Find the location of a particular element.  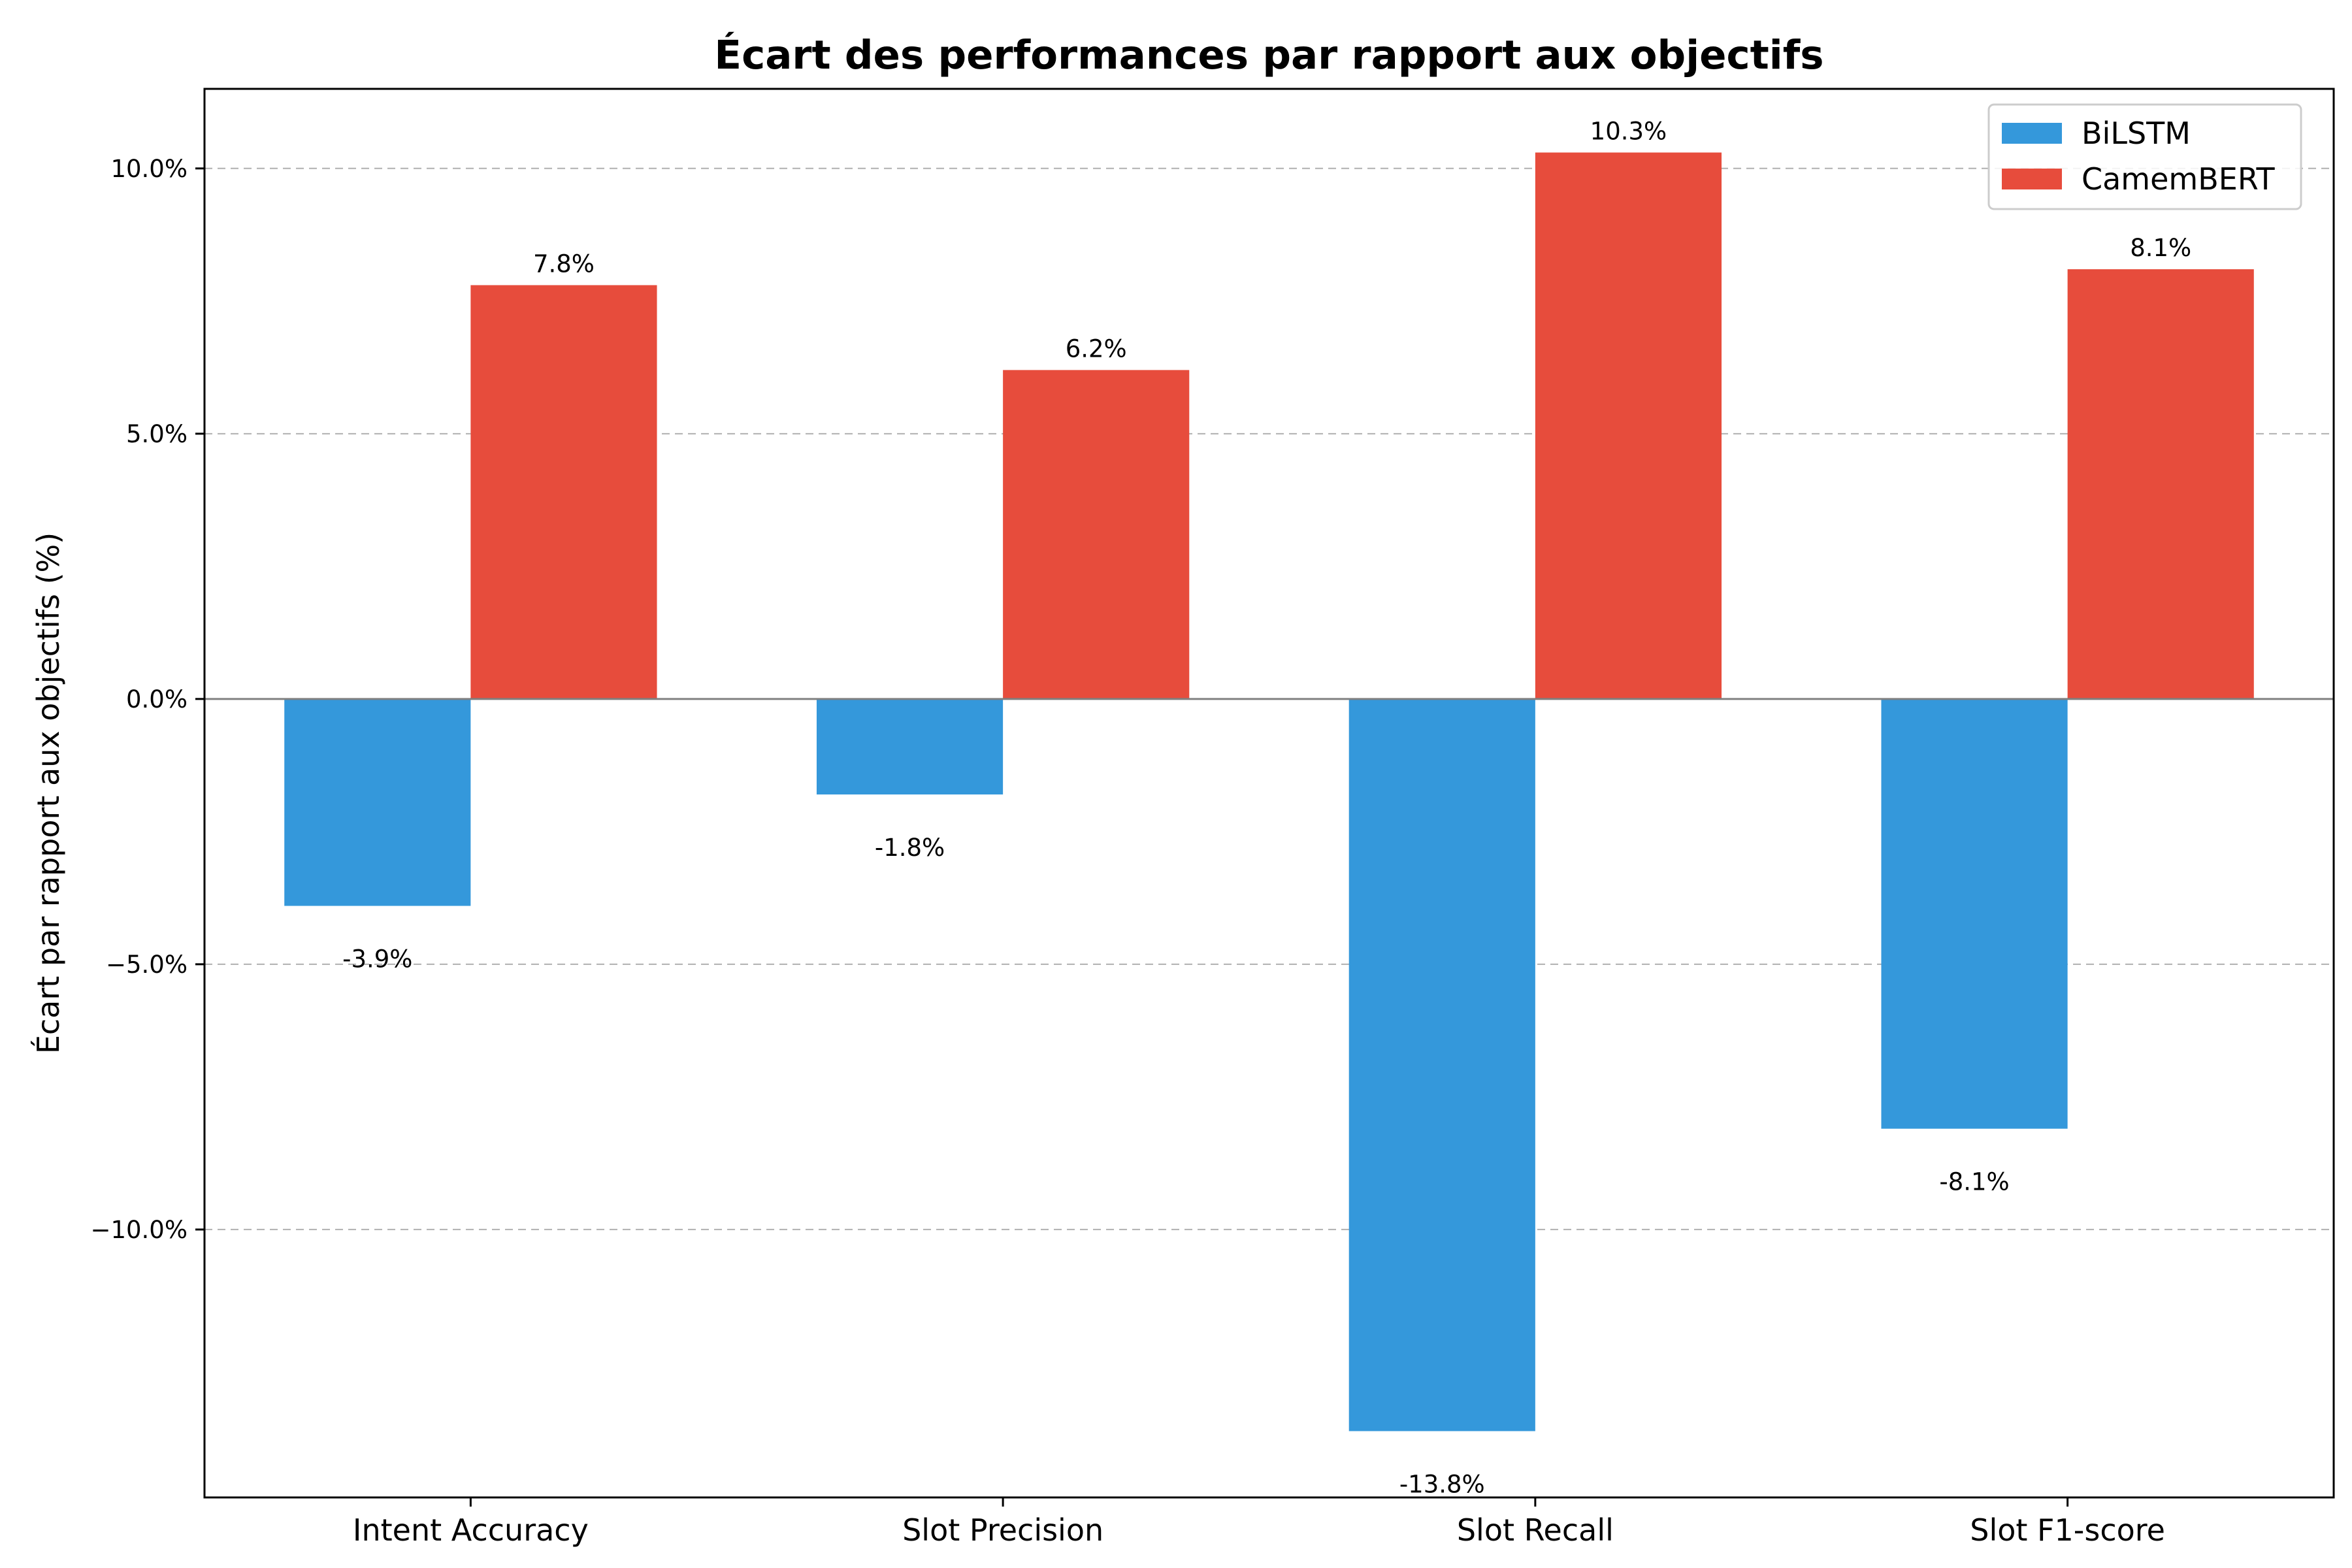

legend: BiLSTM CamemBERT is located at coordinates (2144, 156).